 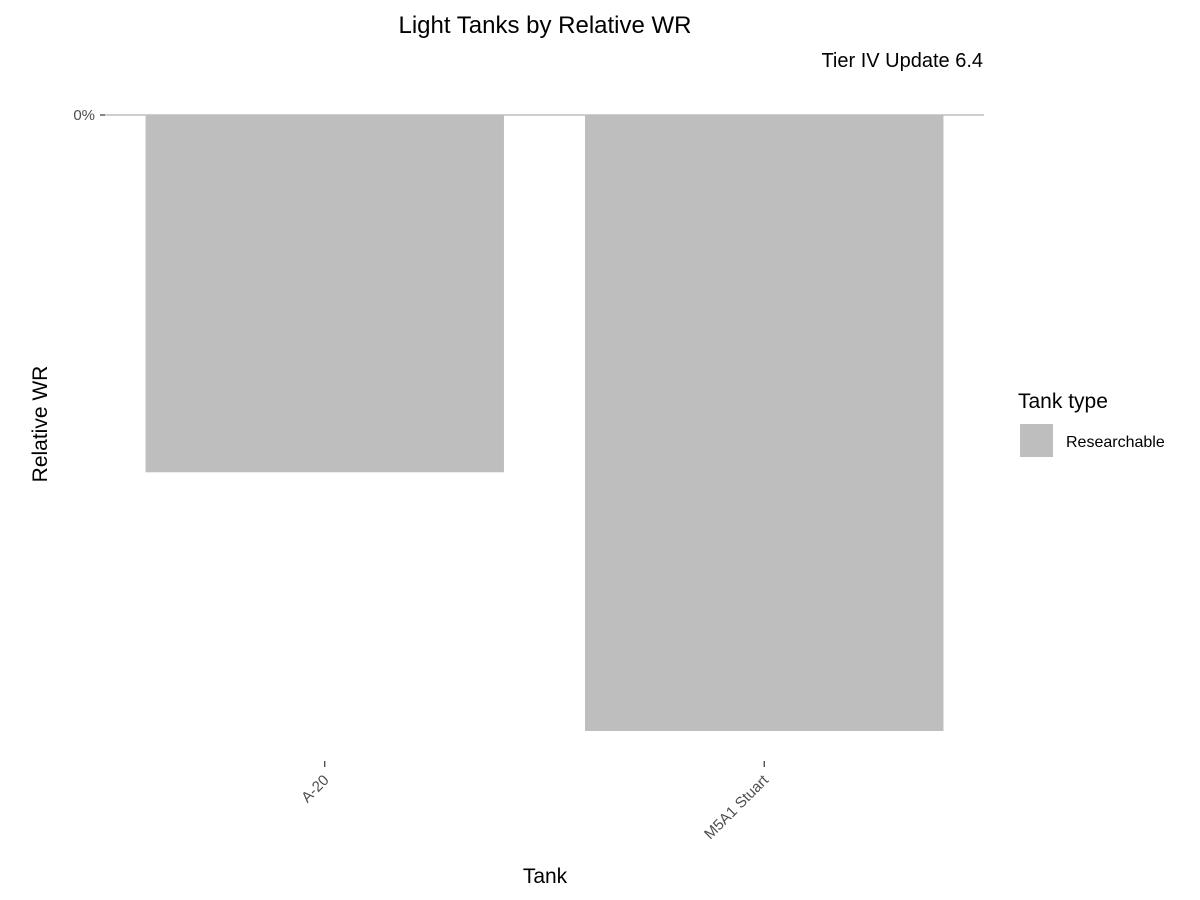 I want to click on x-tick-label-0: A-20, so click(x=315, y=789).